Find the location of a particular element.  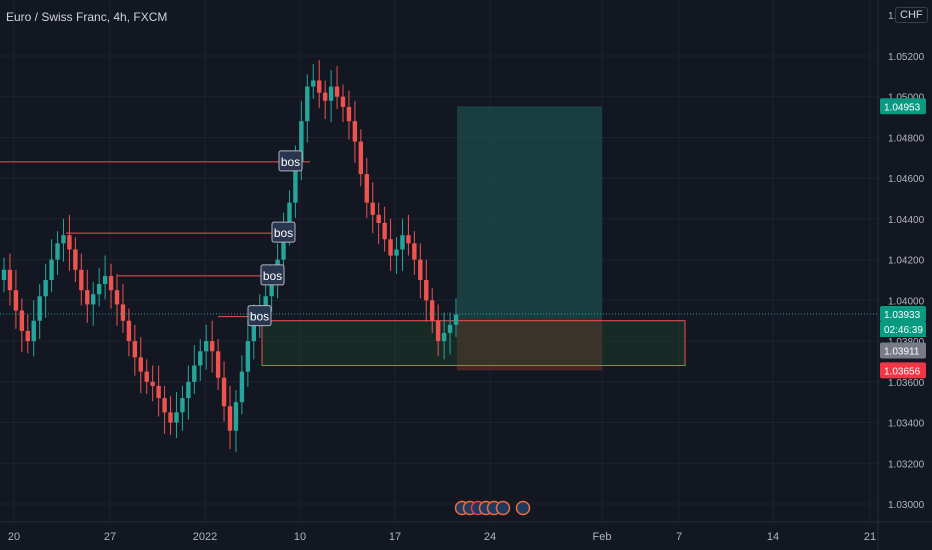

price-tag-stop is located at coordinates (903, 370).